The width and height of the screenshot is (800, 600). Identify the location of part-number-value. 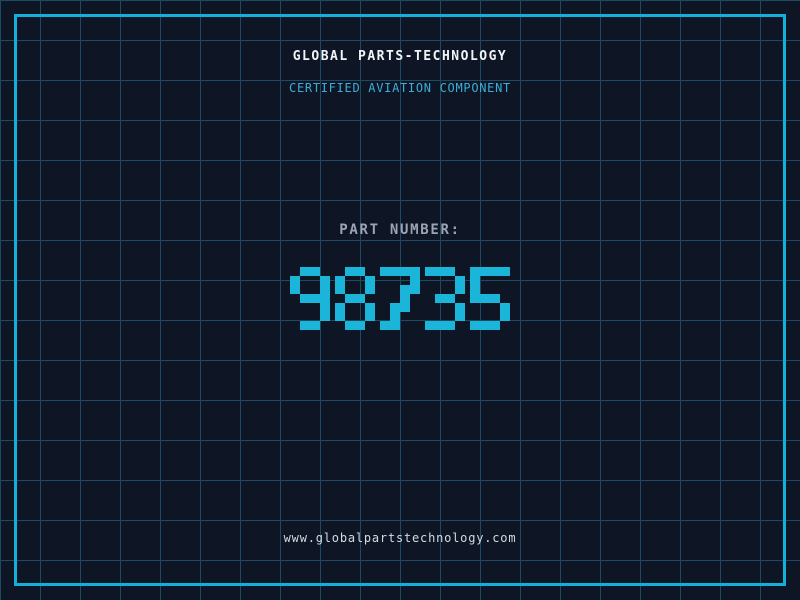
(400, 298).